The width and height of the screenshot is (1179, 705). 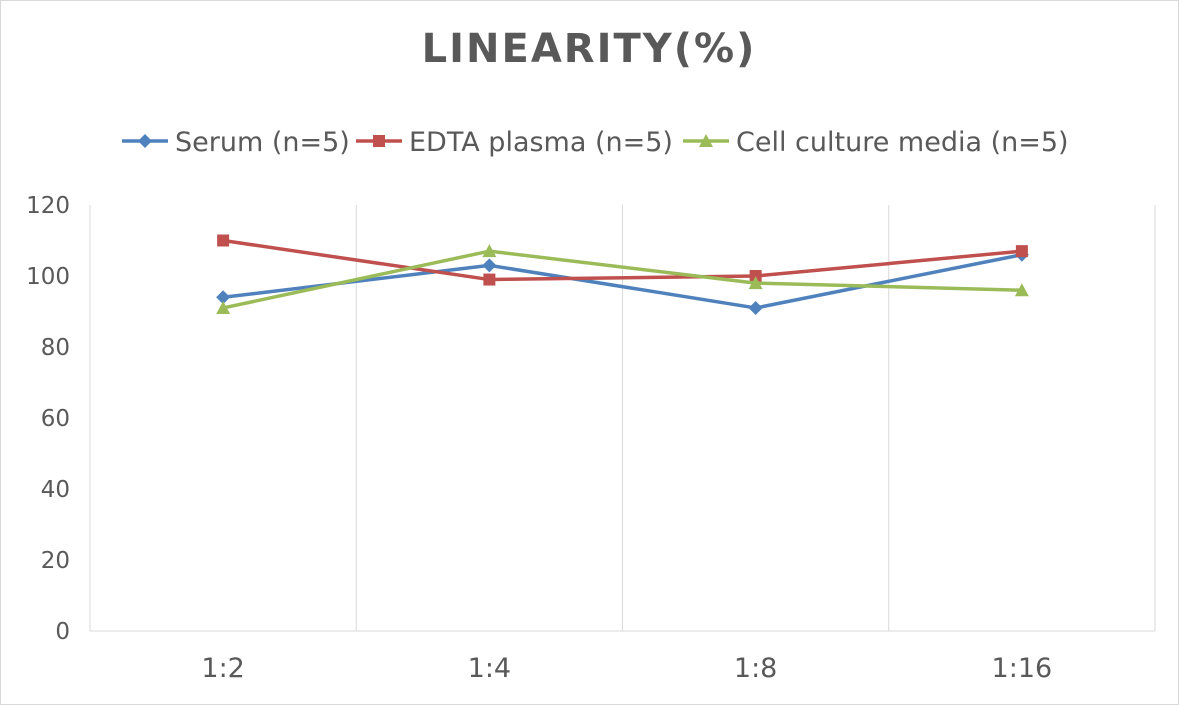 I want to click on legend-label: EDTA plasma (n=5), so click(x=541, y=142).